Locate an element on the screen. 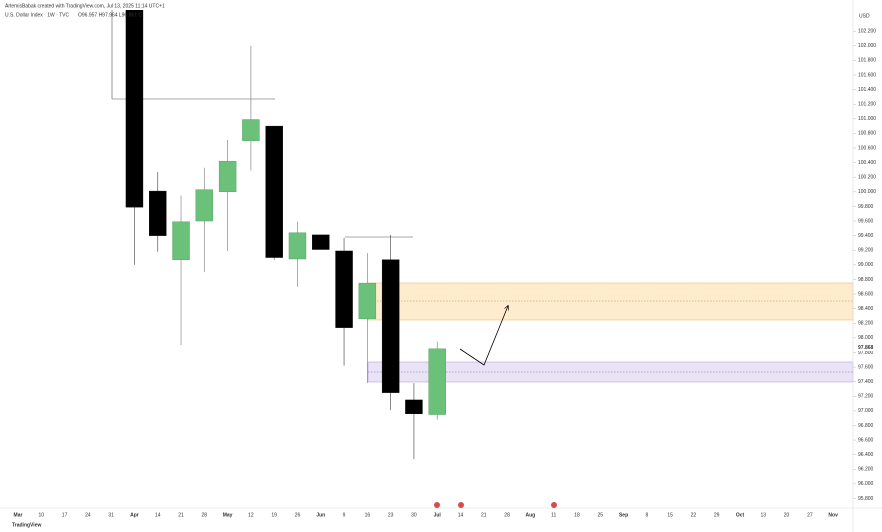 The width and height of the screenshot is (882, 532). y-tick-label: 99.600 is located at coordinates (866, 221).